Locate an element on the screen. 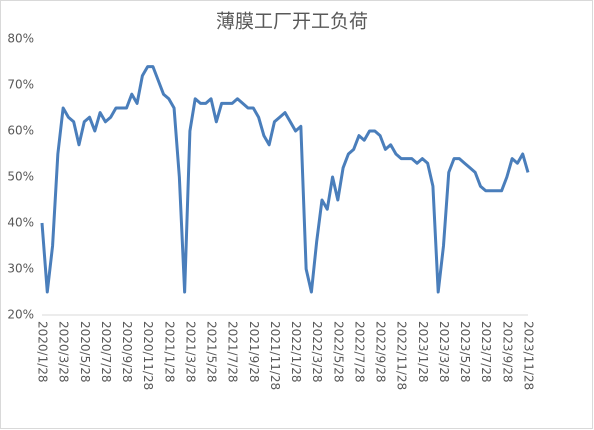  x-tick-label: 2021/5/28 is located at coordinates (212, 352).